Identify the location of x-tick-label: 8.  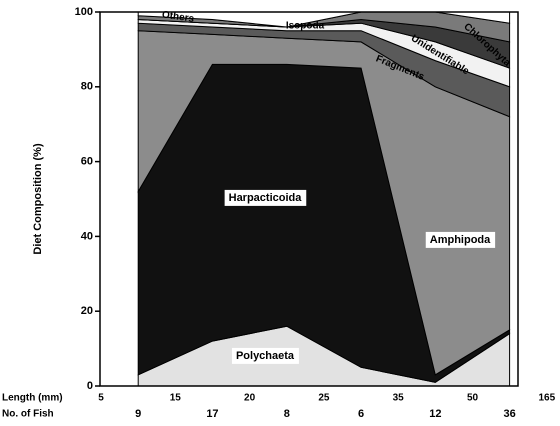
(287, 414).